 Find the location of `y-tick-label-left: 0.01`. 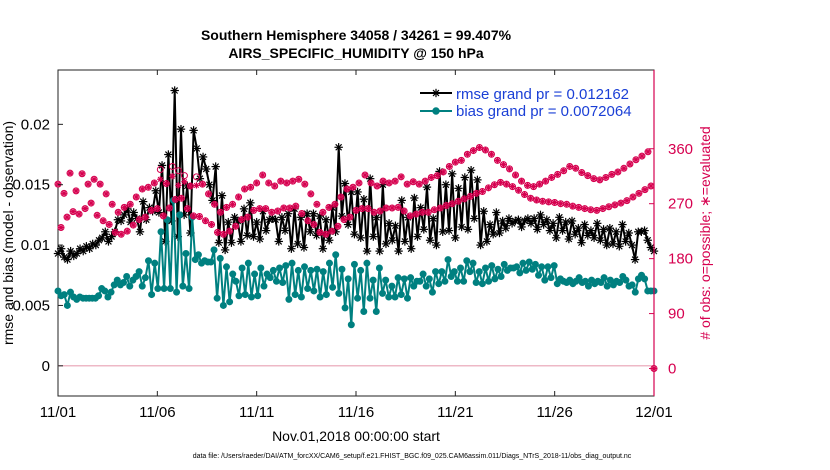

y-tick-label-left: 0.01 is located at coordinates (35, 245).